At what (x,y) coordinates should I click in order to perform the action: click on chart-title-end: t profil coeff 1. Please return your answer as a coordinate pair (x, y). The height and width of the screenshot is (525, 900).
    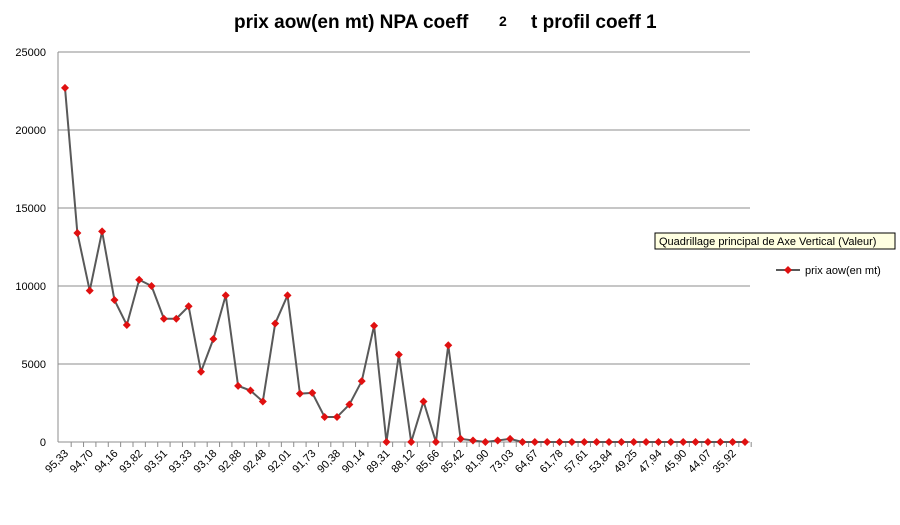
    Looking at the image, I should click on (594, 22).